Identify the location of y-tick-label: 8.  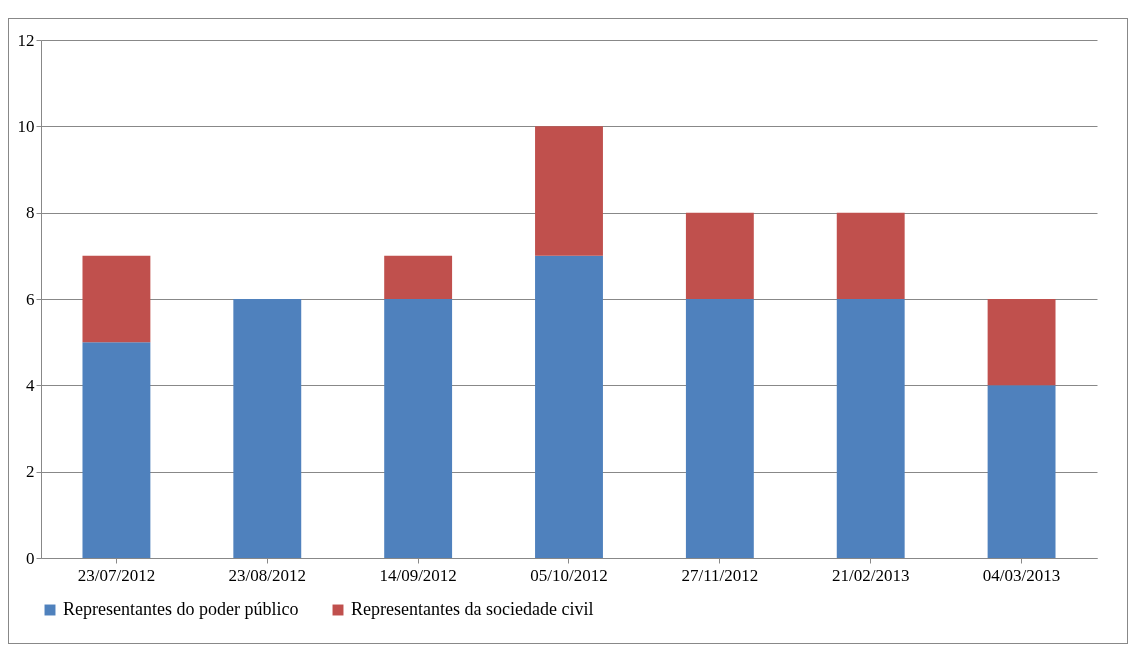
(30, 213).